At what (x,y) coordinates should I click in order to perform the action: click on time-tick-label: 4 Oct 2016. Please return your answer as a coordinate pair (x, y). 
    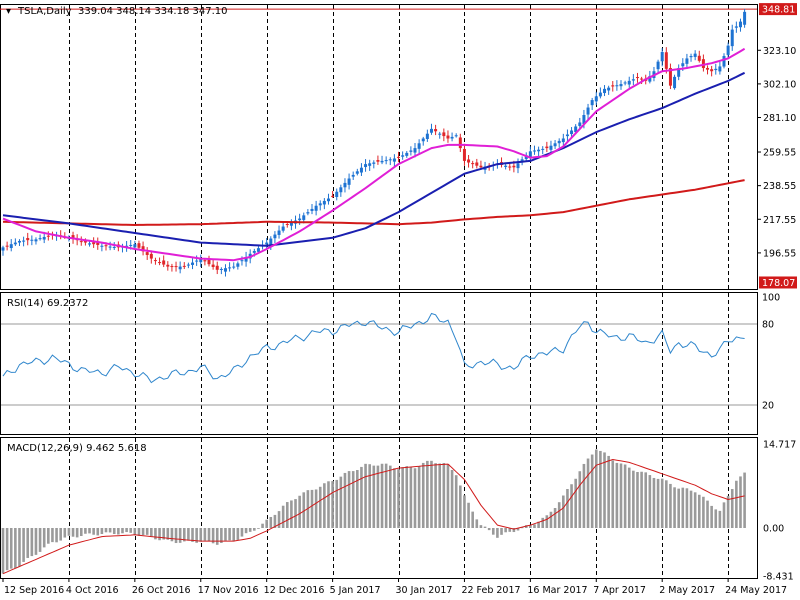
    Looking at the image, I should click on (92, 590).